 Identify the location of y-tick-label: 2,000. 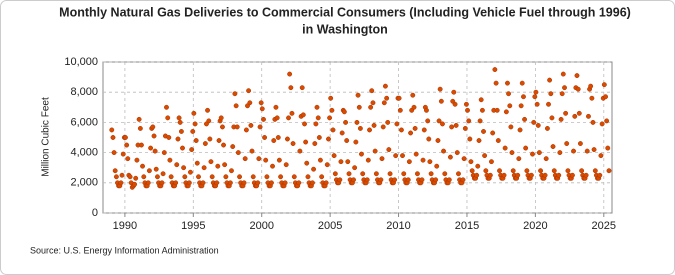
(84, 183).